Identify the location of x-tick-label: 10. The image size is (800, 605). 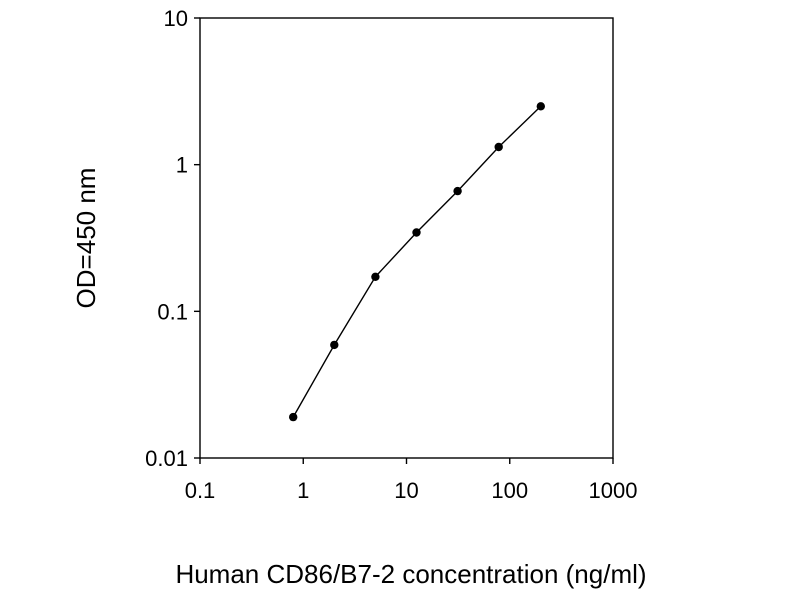
(406, 490).